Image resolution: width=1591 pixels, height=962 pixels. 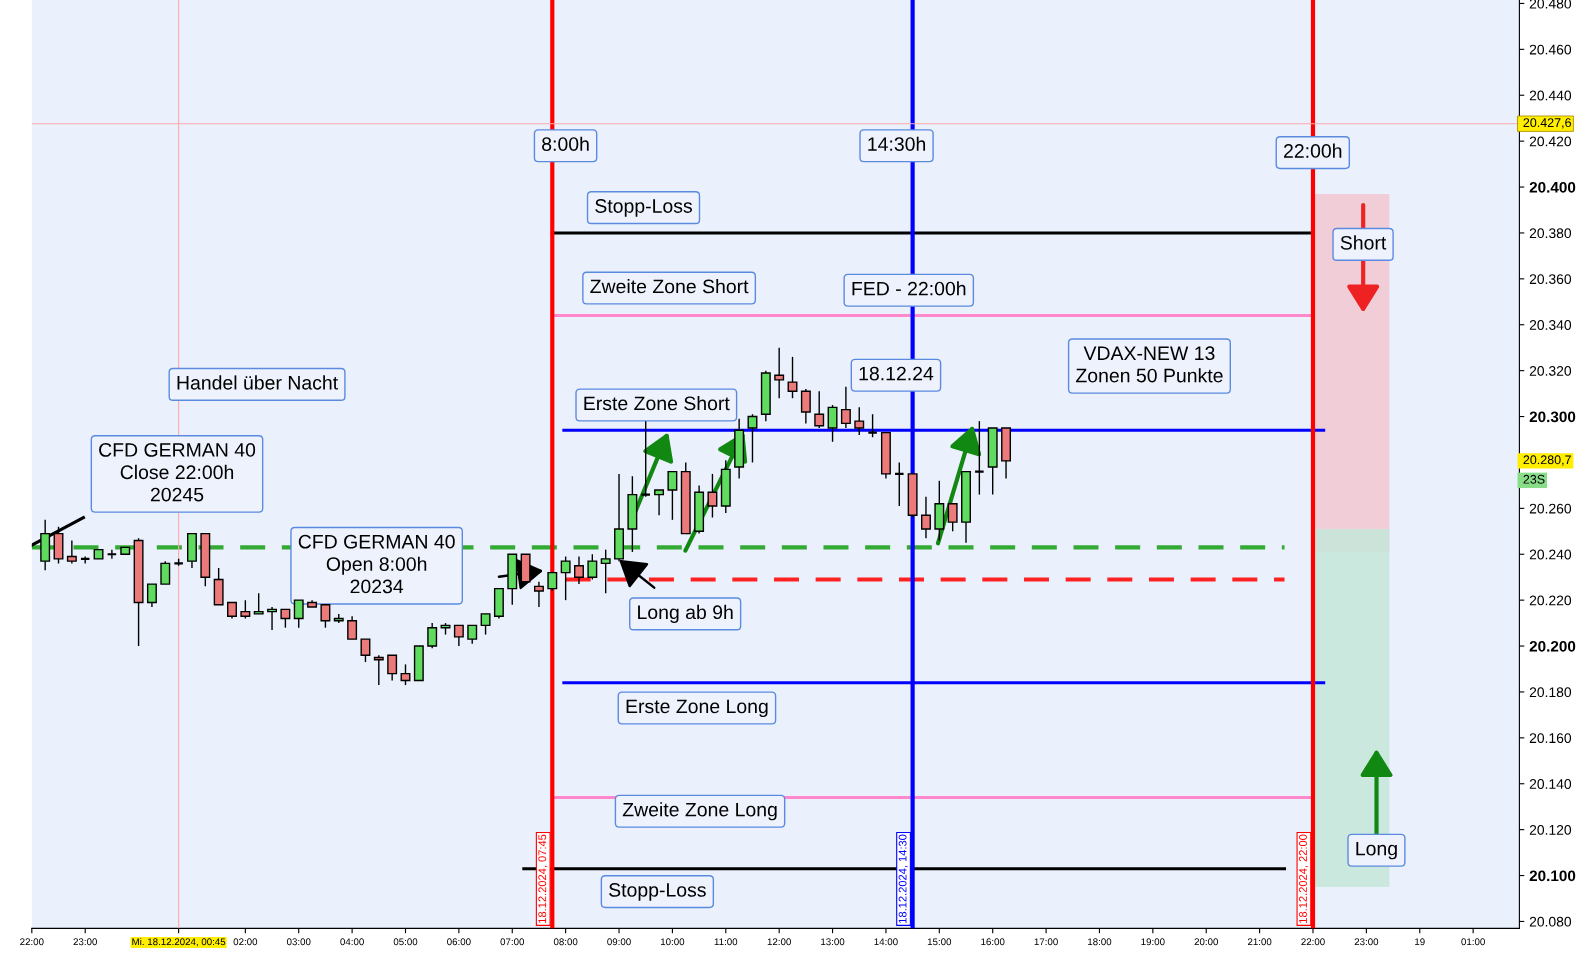 What do you see at coordinates (697, 708) in the screenshot?
I see `annotation: Erste Zone Long` at bounding box center [697, 708].